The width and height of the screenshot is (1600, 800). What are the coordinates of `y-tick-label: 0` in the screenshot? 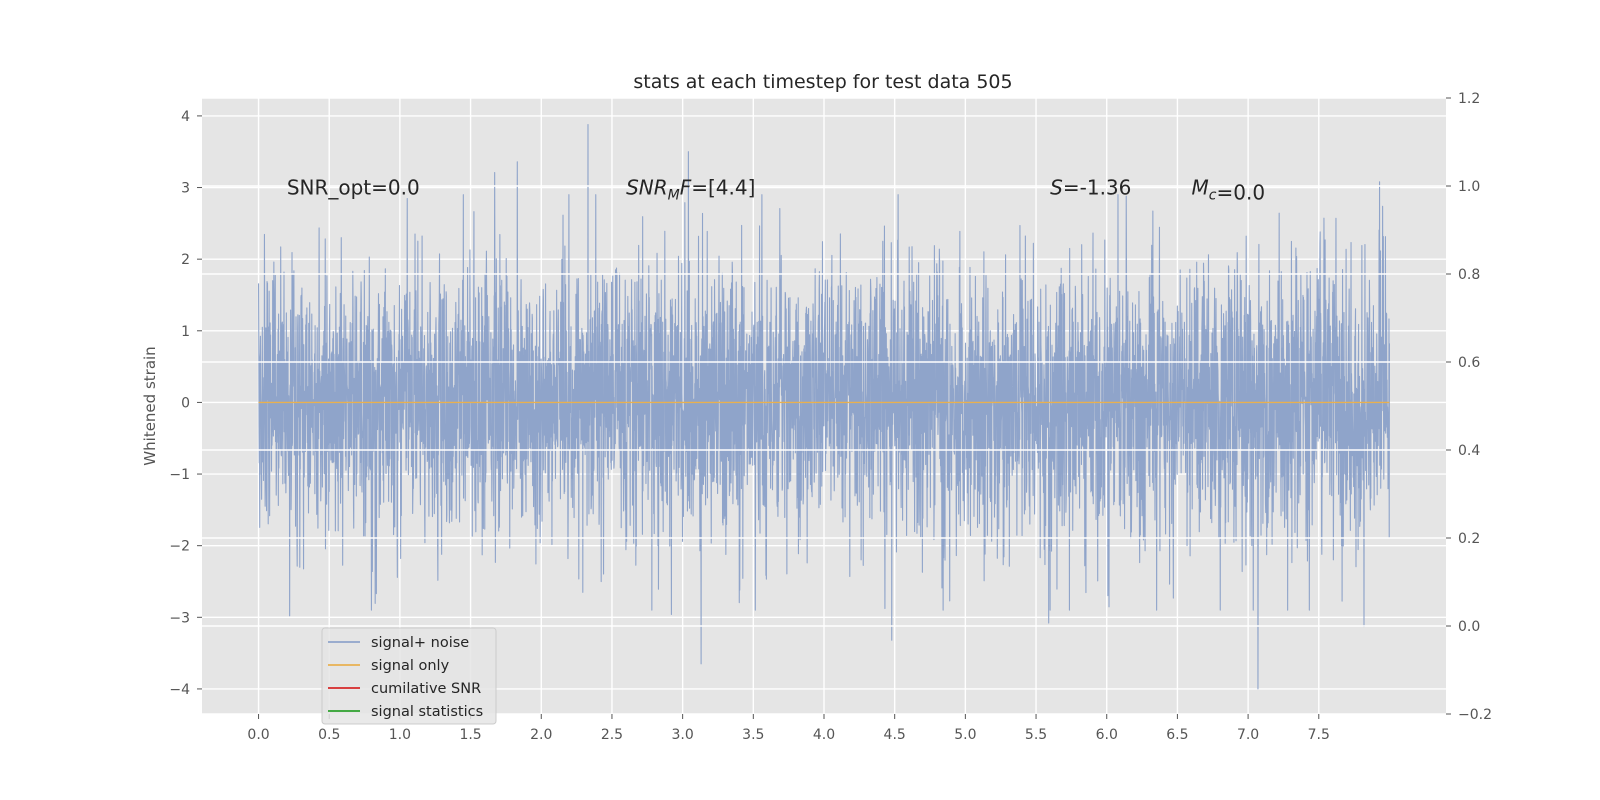 It's located at (185, 403).